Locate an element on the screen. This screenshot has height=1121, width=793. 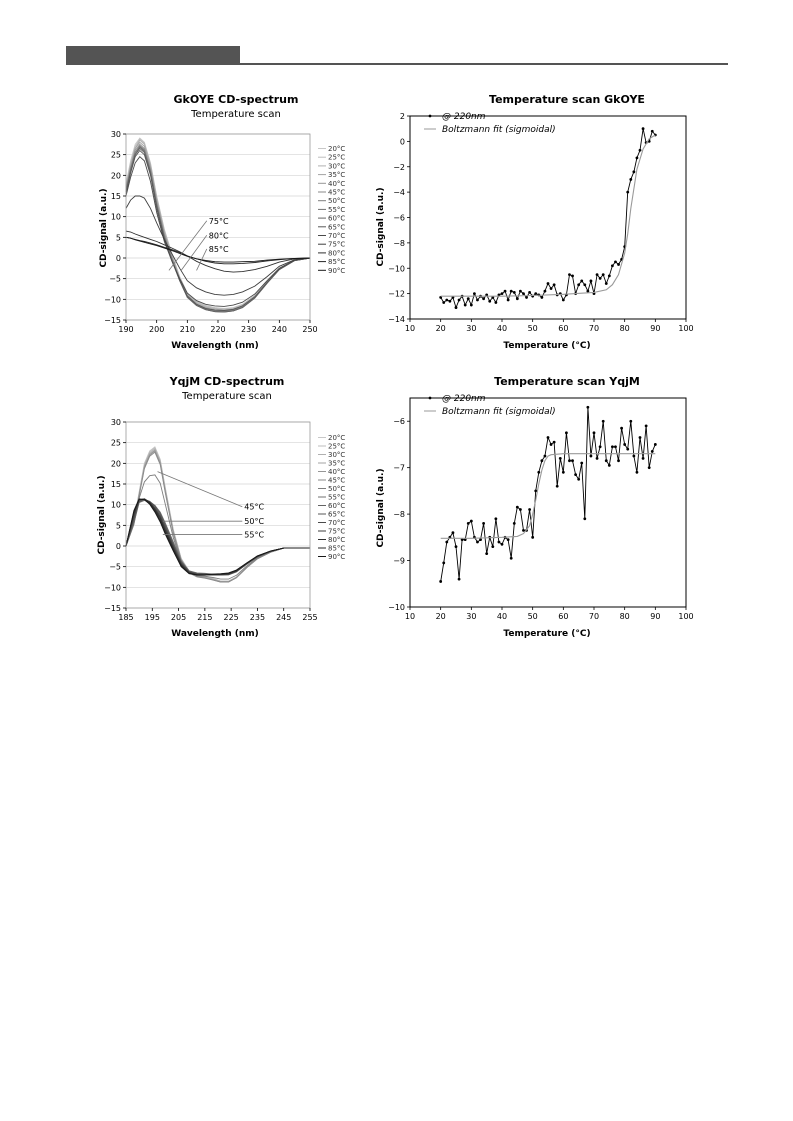
y-tick-label: 15 is located at coordinates (116, 484).